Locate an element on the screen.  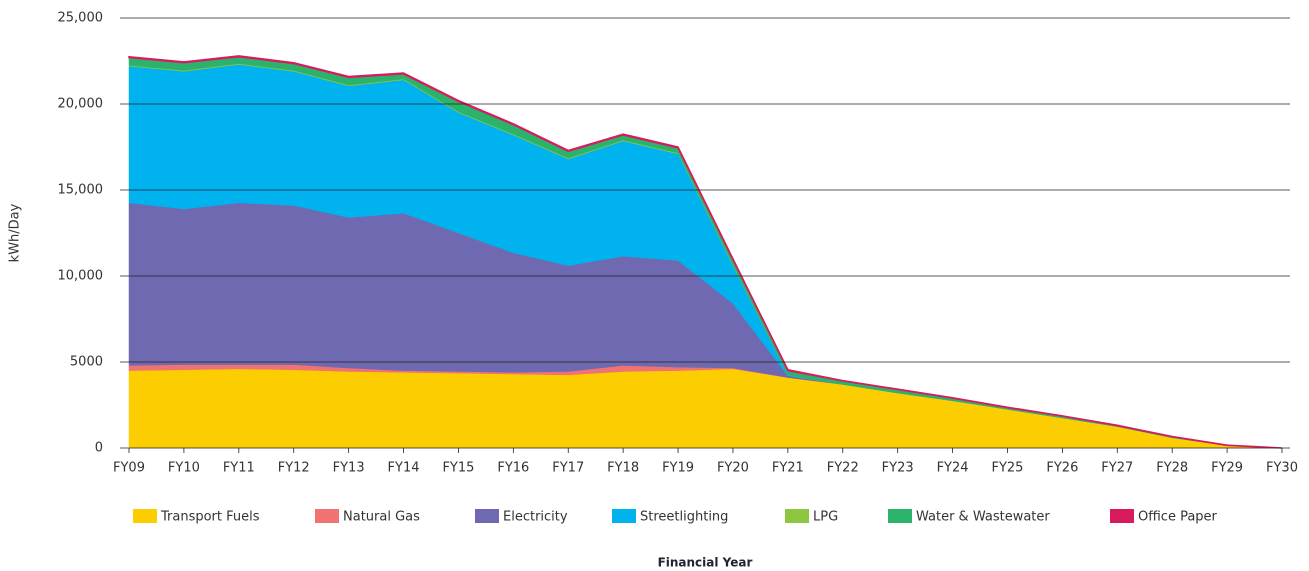
x-tick-label: FY24 is located at coordinates (953, 468).